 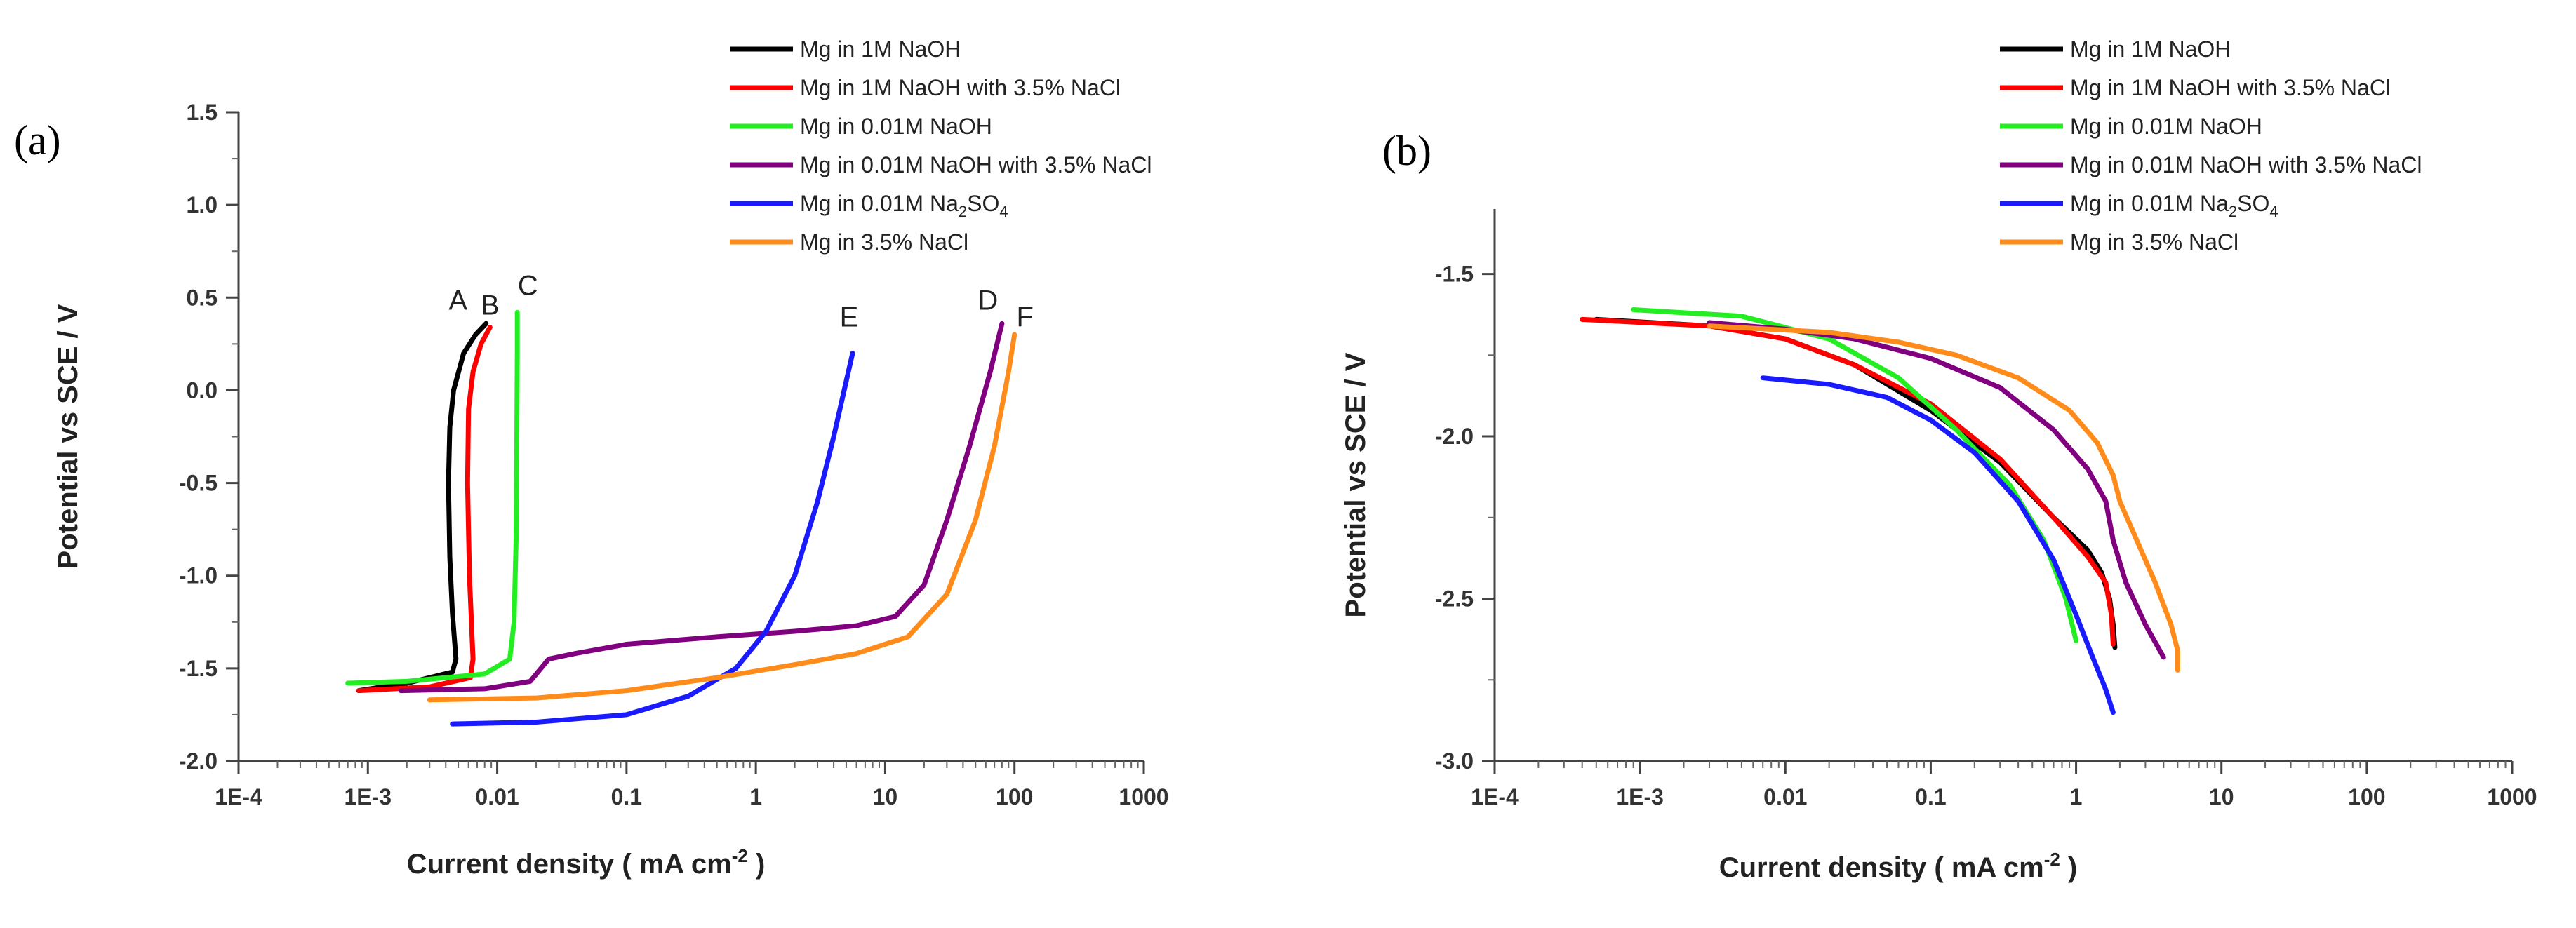 What do you see at coordinates (490, 305) in the screenshot?
I see `curve-label-B: B` at bounding box center [490, 305].